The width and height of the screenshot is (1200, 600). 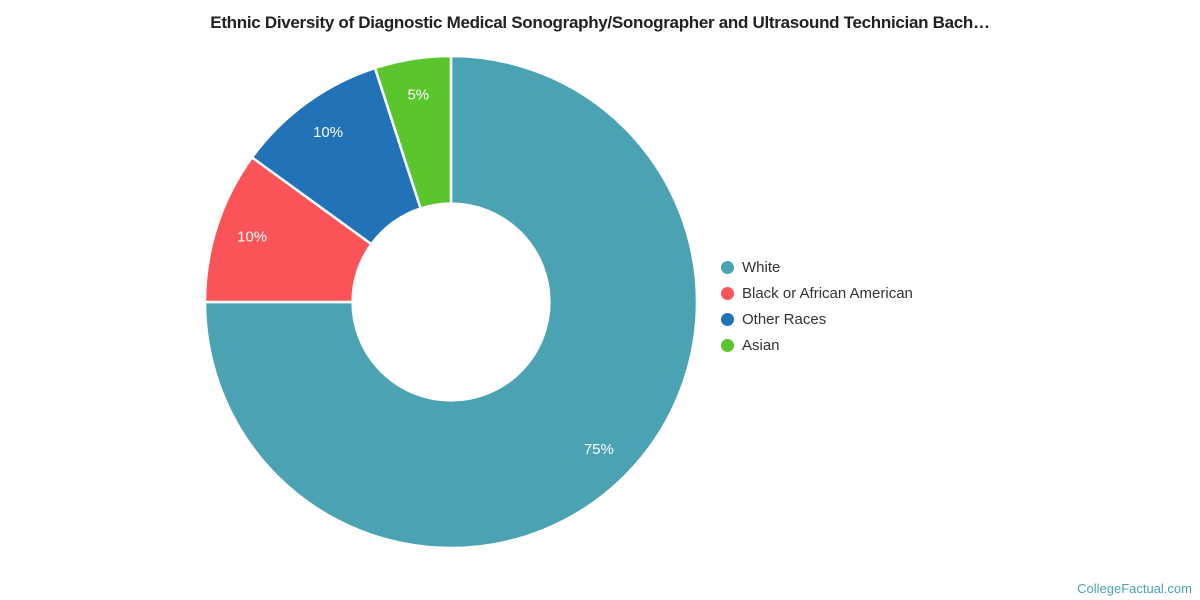 What do you see at coordinates (784, 319) in the screenshot?
I see `legend-label: Other Races` at bounding box center [784, 319].